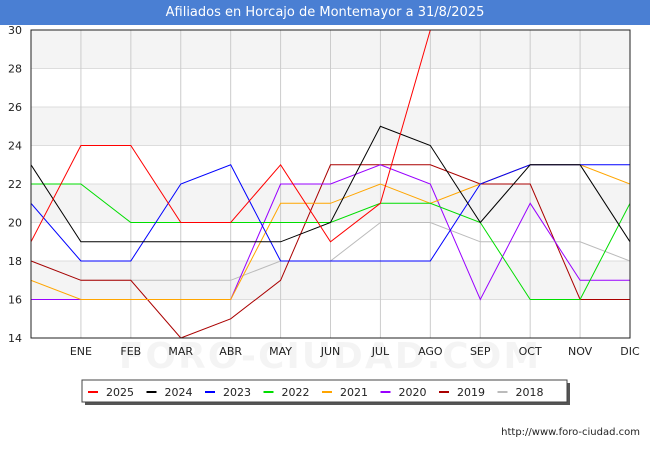 The width and height of the screenshot is (650, 450). I want to click on source-url: http://www.foro-ciudad.com, so click(570, 432).